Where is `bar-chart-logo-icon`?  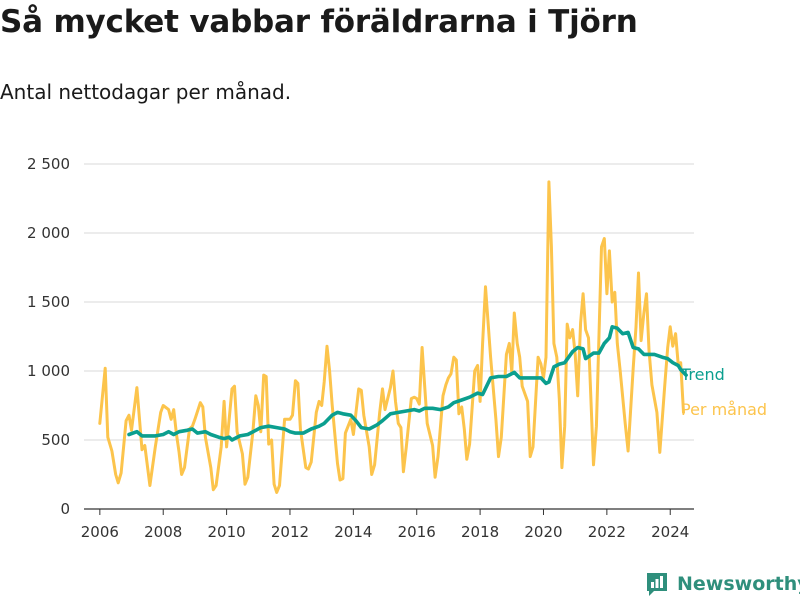 bar-chart-logo-icon is located at coordinates (657, 584).